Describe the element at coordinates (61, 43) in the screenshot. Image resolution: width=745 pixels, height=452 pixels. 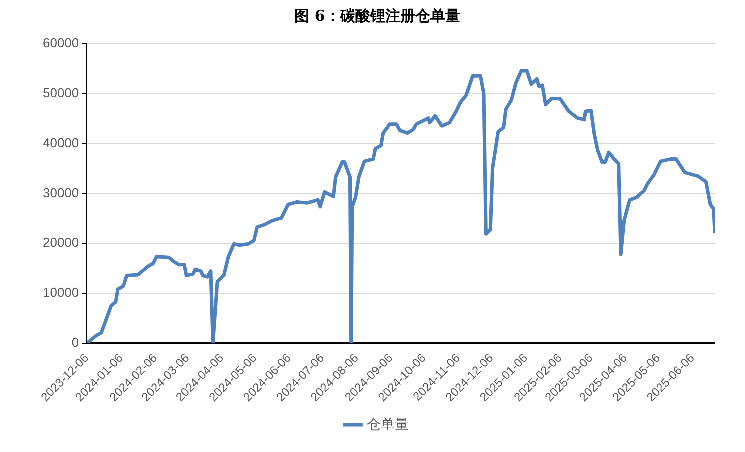
I see `y-tick-label: 60000` at that location.